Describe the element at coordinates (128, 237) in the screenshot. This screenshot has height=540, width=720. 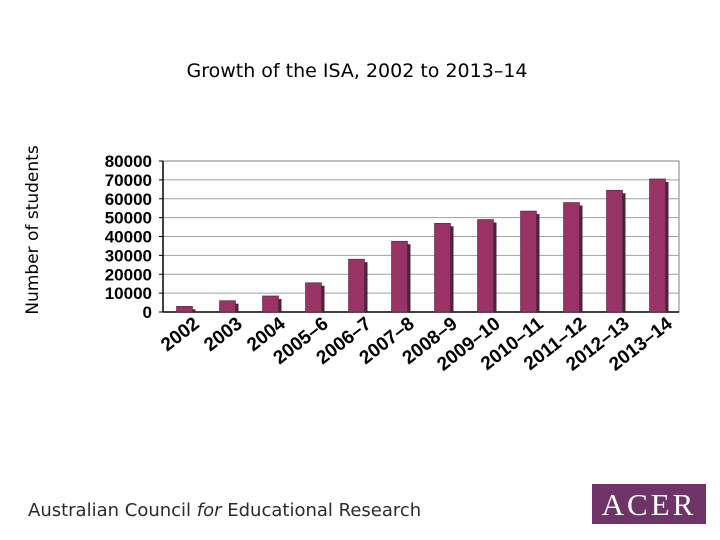
I see `y-tick-label: 40000` at that location.